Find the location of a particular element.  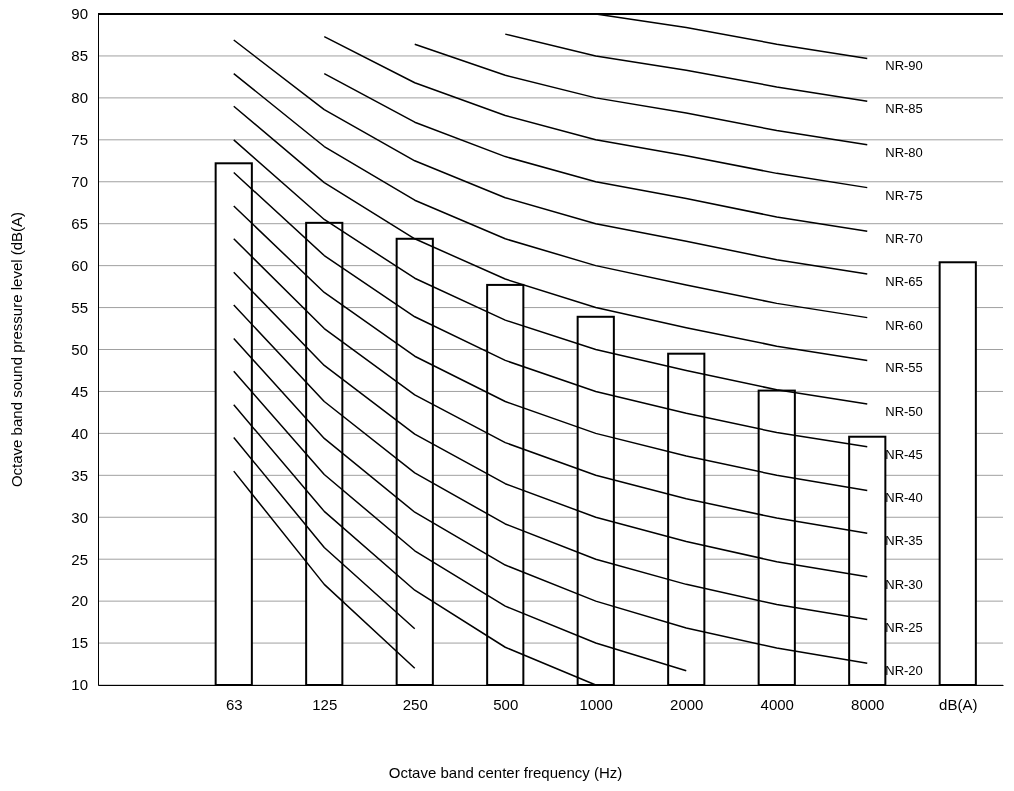

x-tick-label: 500 is located at coordinates (506, 704).